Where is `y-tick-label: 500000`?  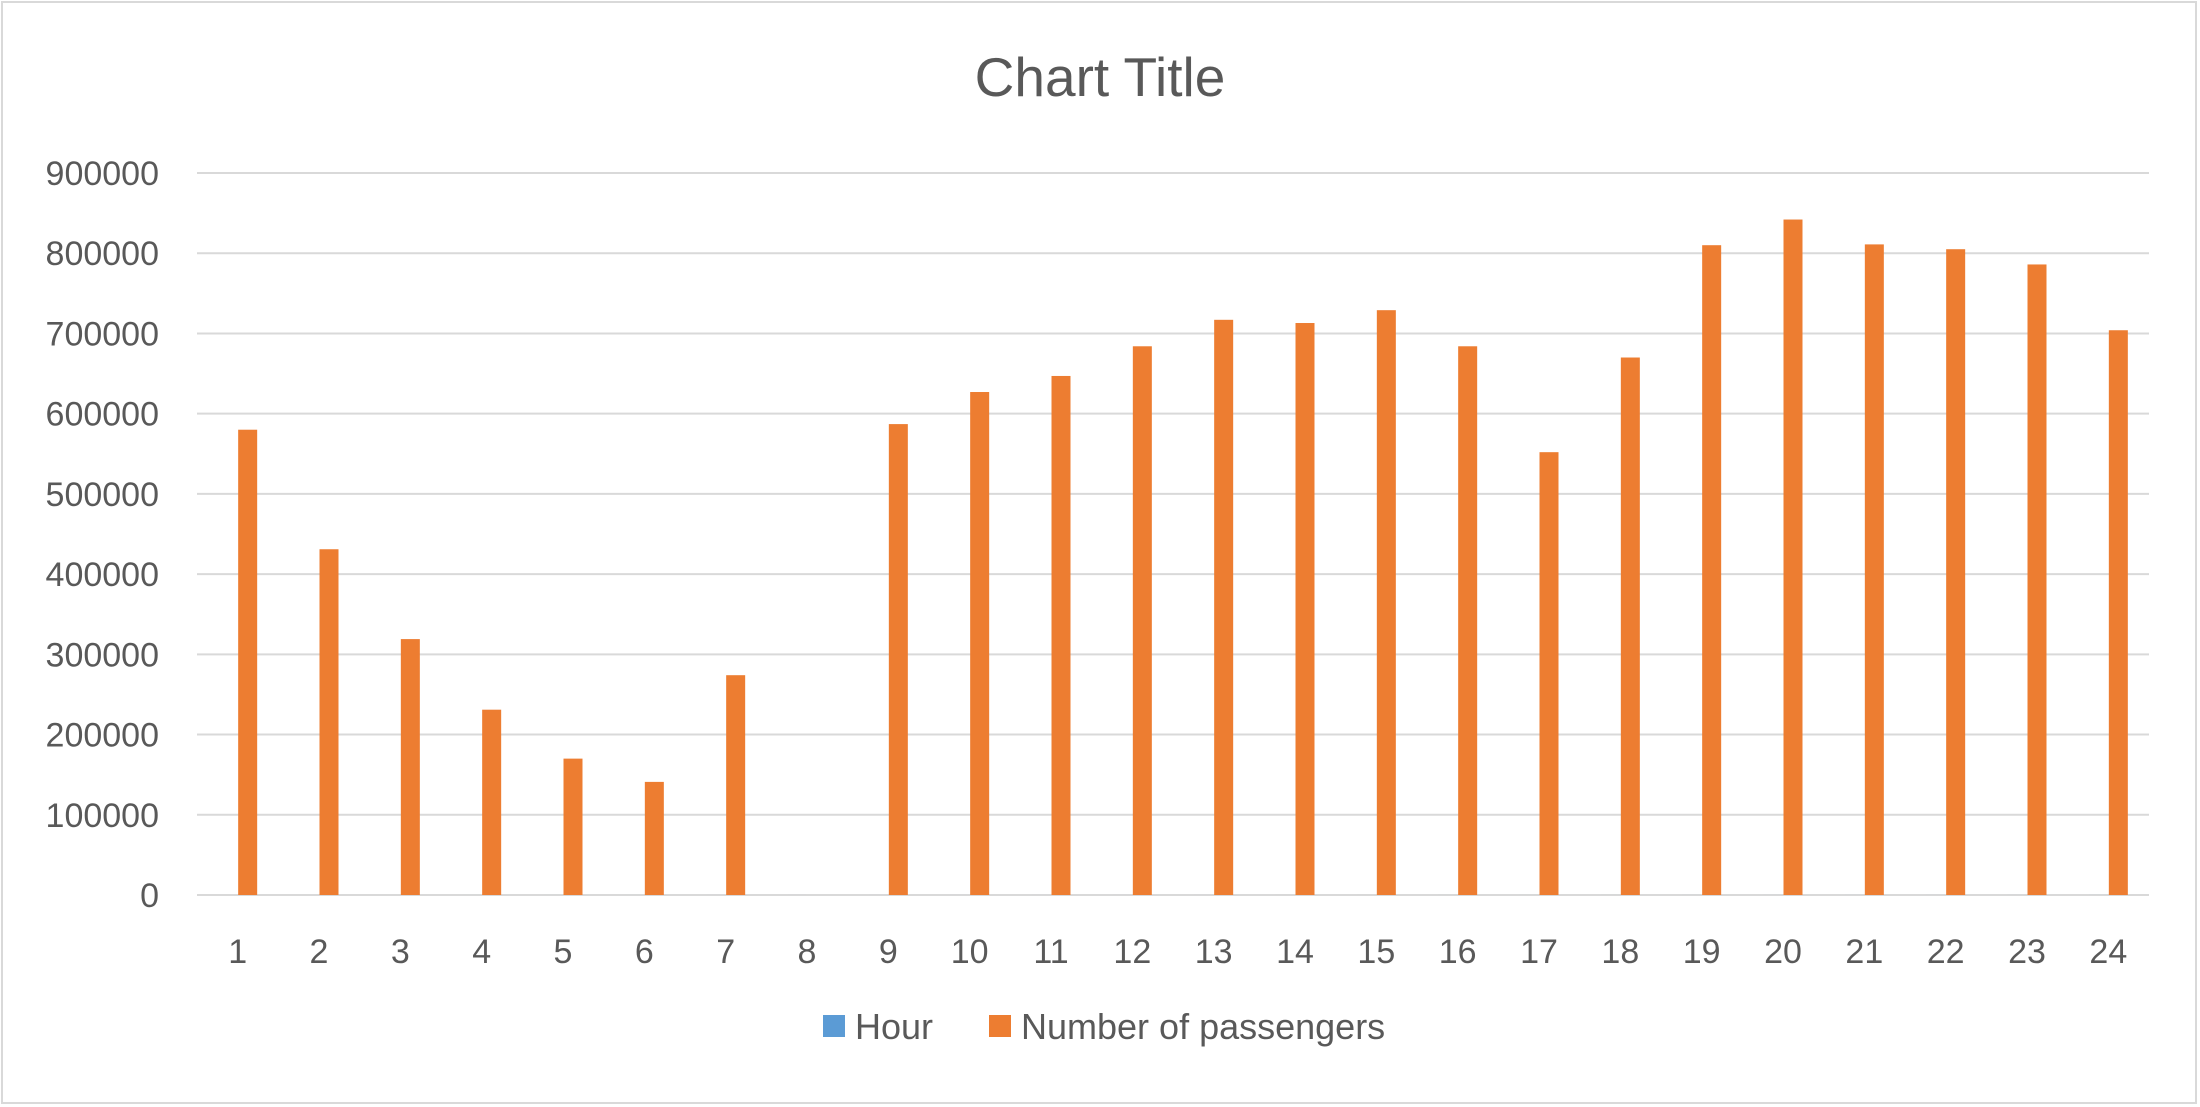
y-tick-label: 500000 is located at coordinates (102, 495).